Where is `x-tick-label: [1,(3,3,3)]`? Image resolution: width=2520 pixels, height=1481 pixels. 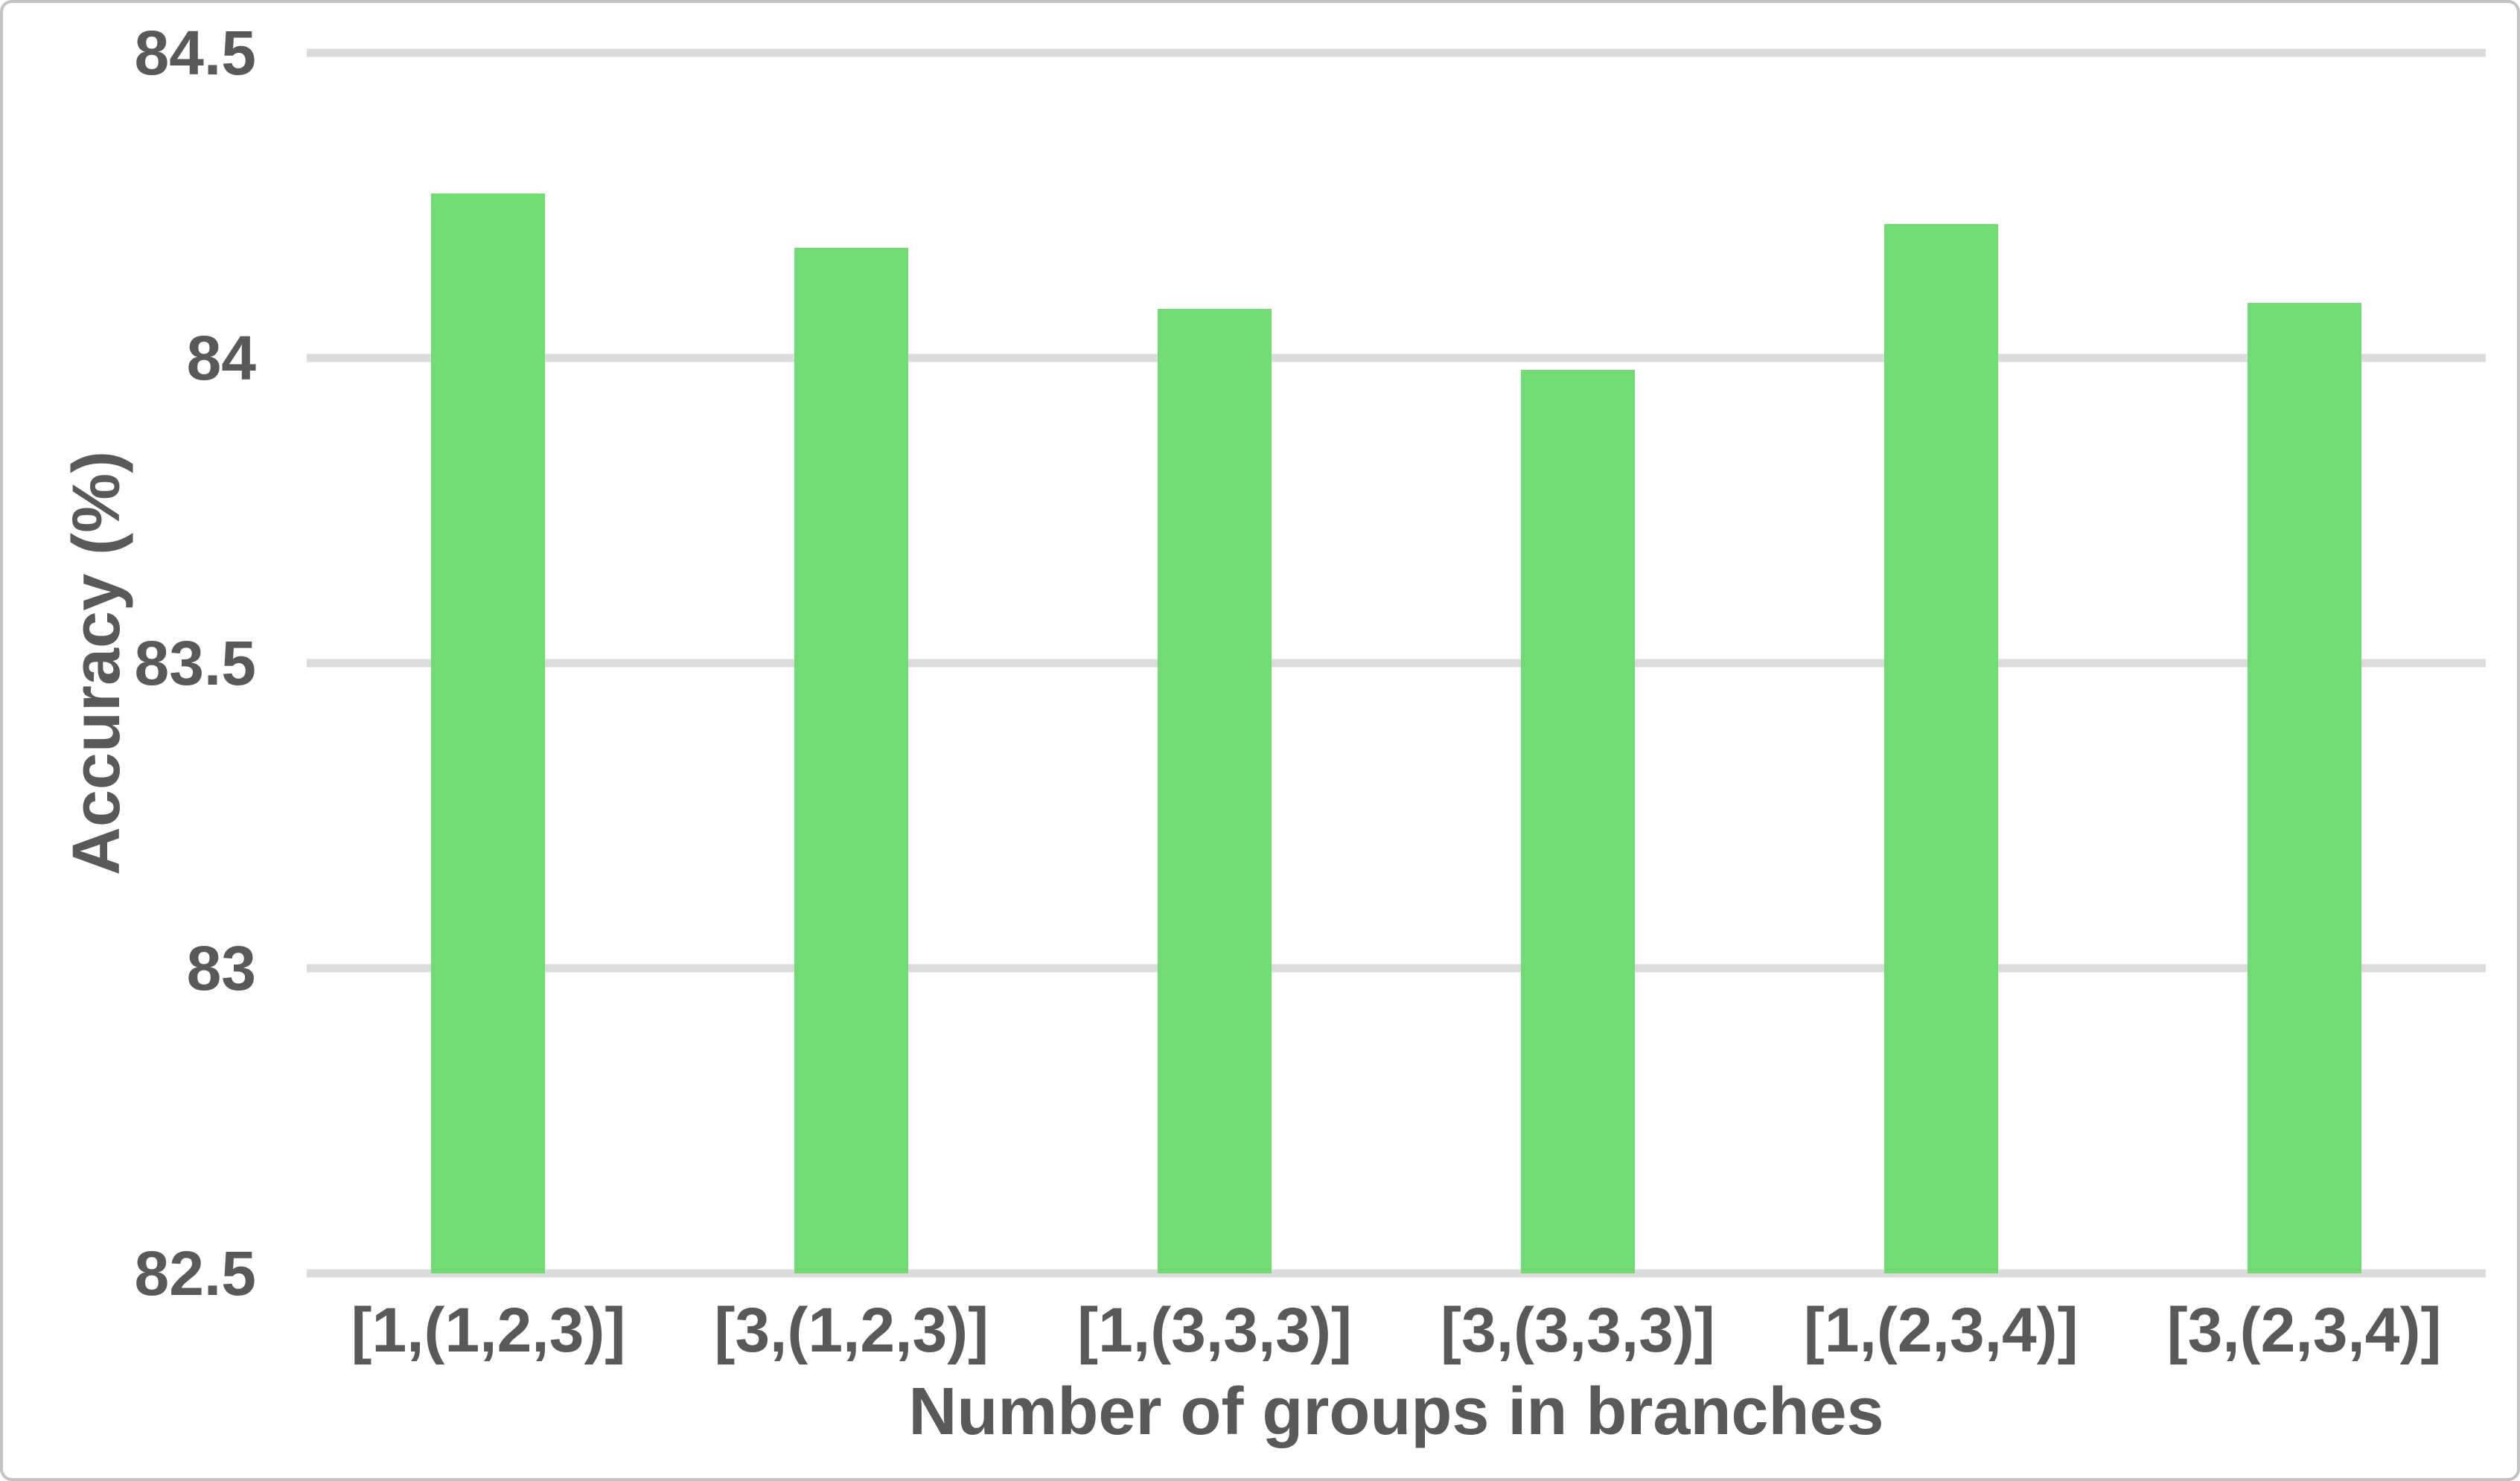 x-tick-label: [1,(3,3,3)] is located at coordinates (1214, 1330).